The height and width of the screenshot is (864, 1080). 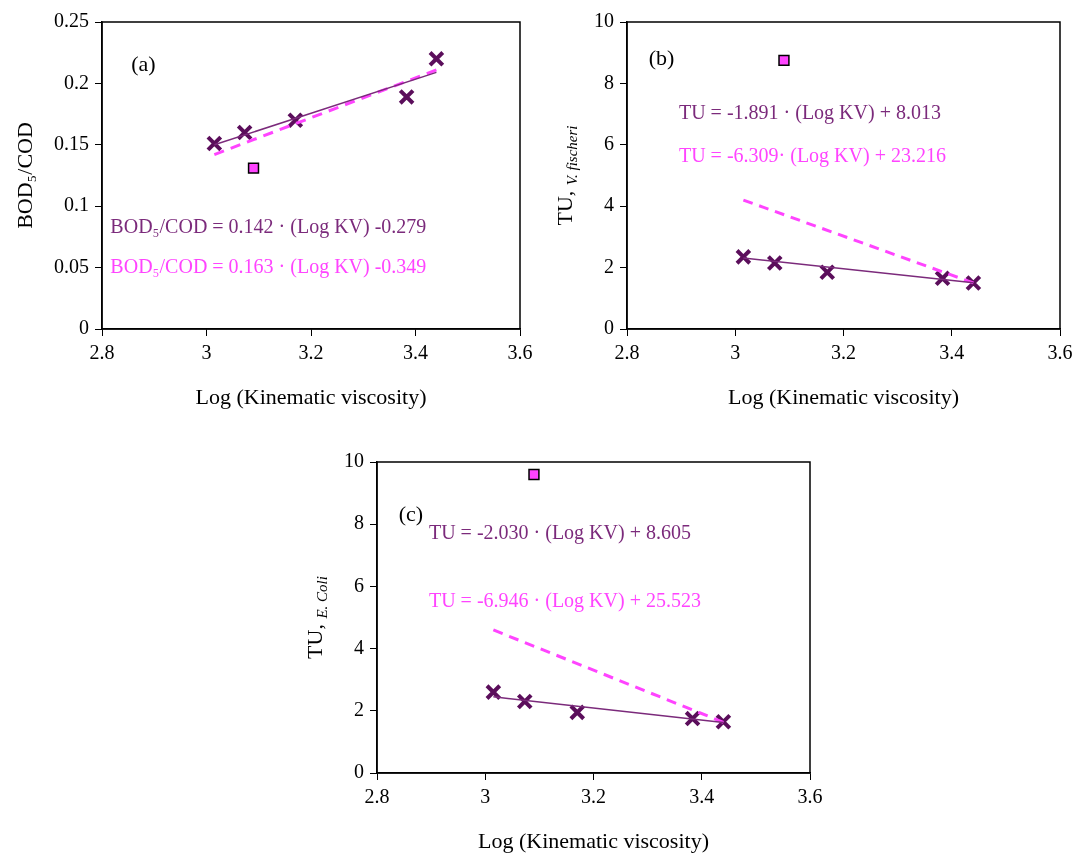 What do you see at coordinates (71, 265) in the screenshot?
I see `y-tick-label: 0.05` at bounding box center [71, 265].